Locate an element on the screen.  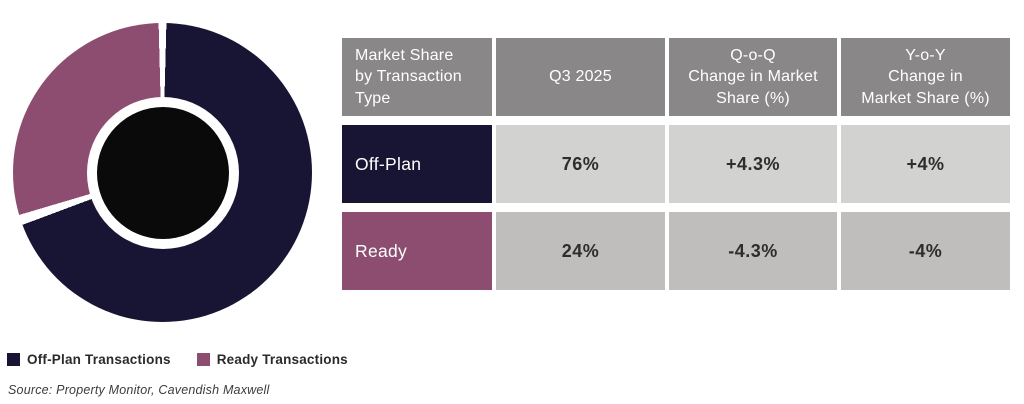
header-q3-2025: Q3 2025 is located at coordinates (580, 77).